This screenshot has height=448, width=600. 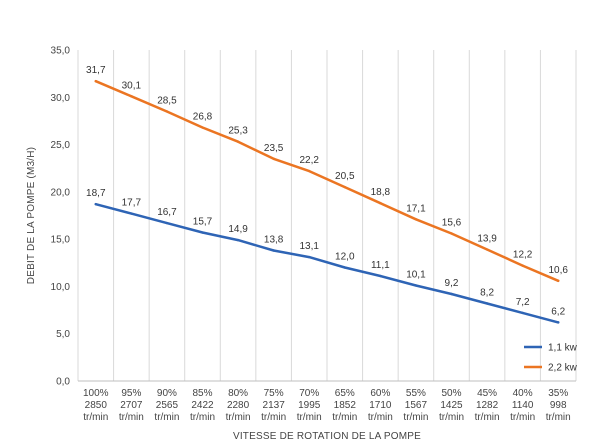 What do you see at coordinates (345, 257) in the screenshot?
I see `data-label: 12,0` at bounding box center [345, 257].